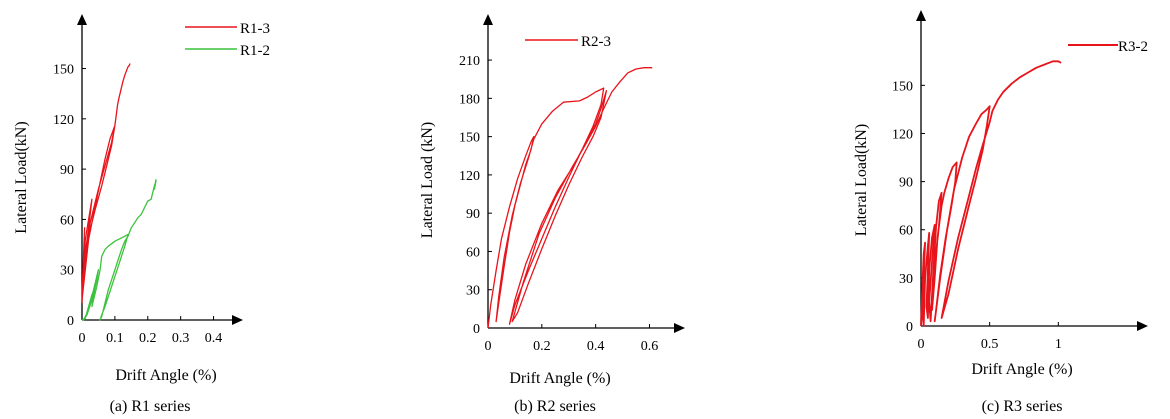  Describe the element at coordinates (427, 180) in the screenshot. I see `y-axis-label: Lateral Load (kN)` at that location.